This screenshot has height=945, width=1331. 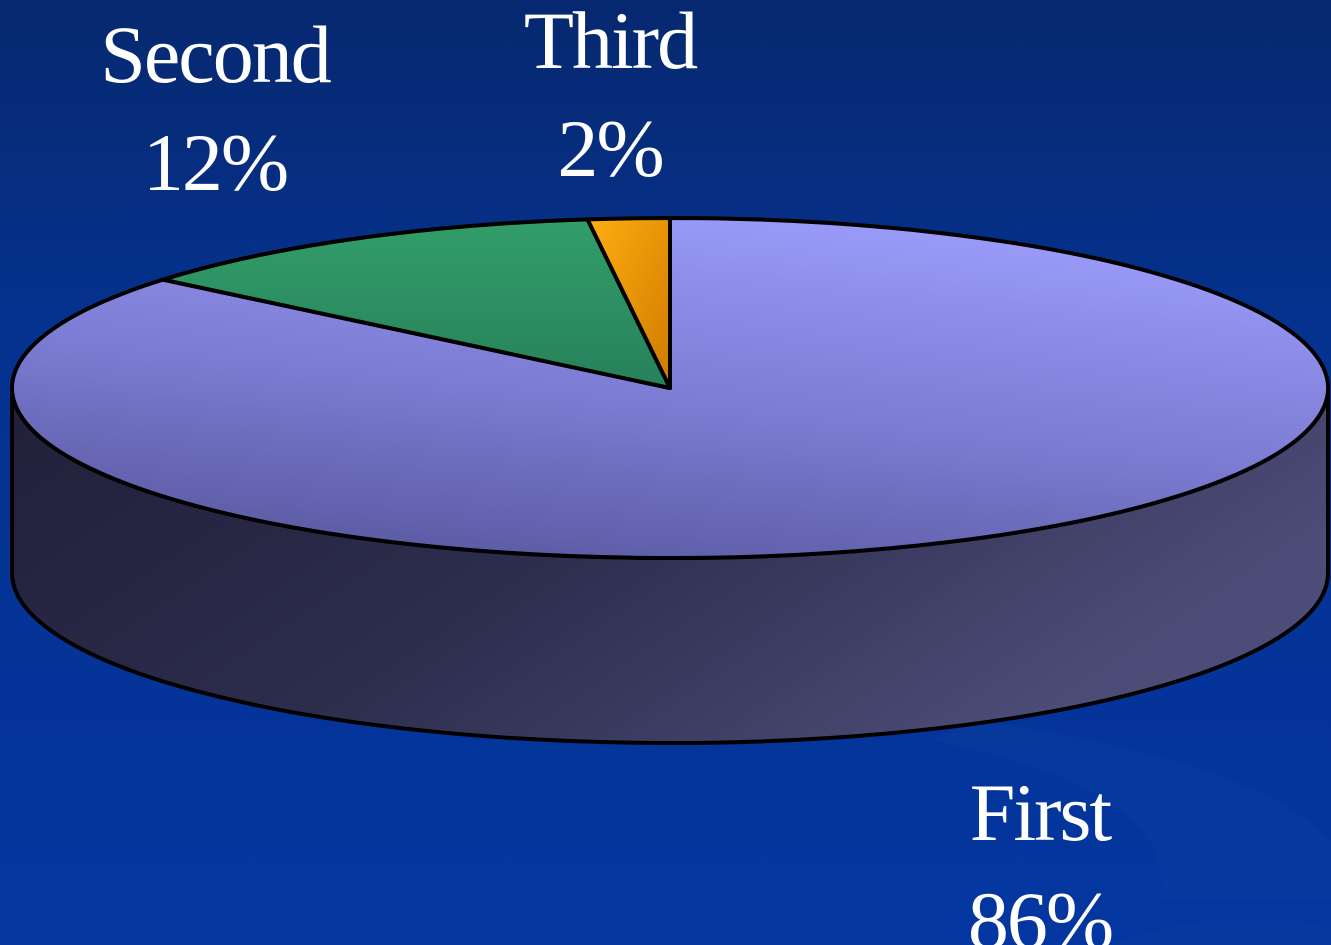 I want to click on pie-slice-second, so click(x=416, y=303).